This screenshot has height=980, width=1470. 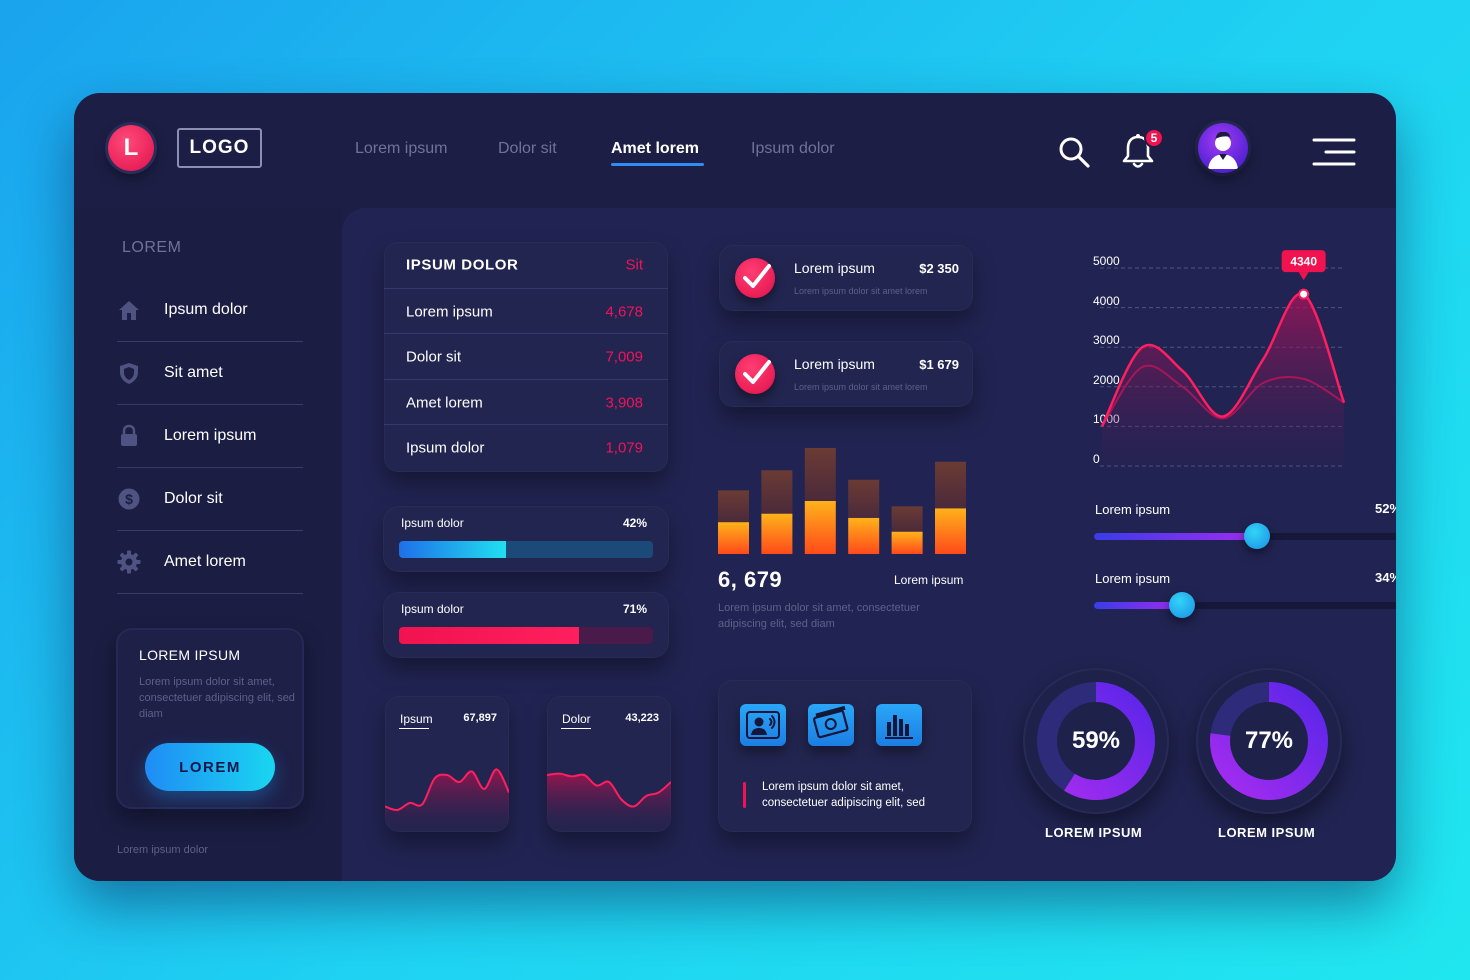 I want to click on avatar, so click(x=1223, y=148).